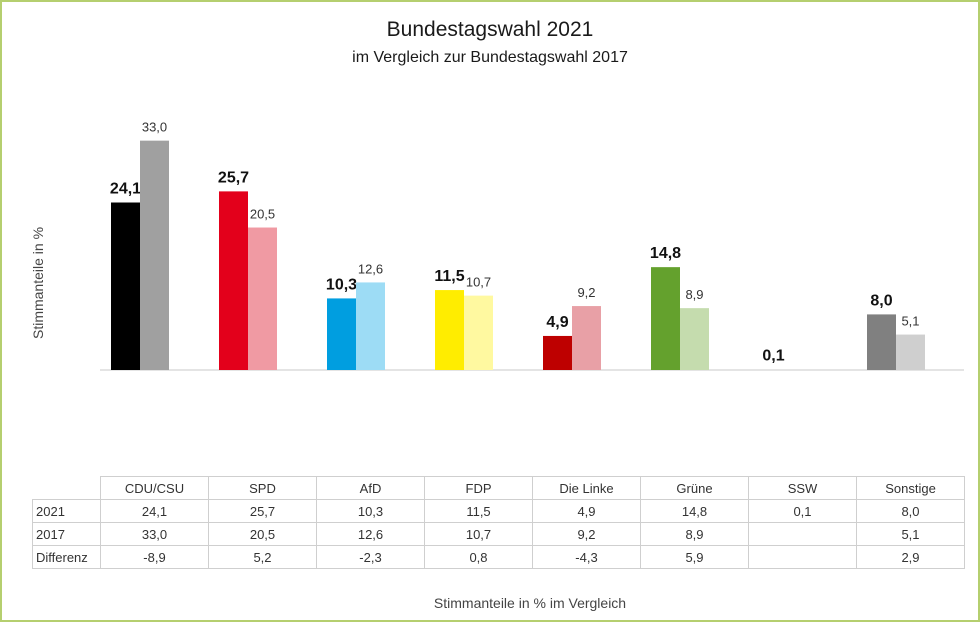 This screenshot has width=980, height=622. Describe the element at coordinates (802, 511) in the screenshot. I see `table-cell: 0,1` at that location.